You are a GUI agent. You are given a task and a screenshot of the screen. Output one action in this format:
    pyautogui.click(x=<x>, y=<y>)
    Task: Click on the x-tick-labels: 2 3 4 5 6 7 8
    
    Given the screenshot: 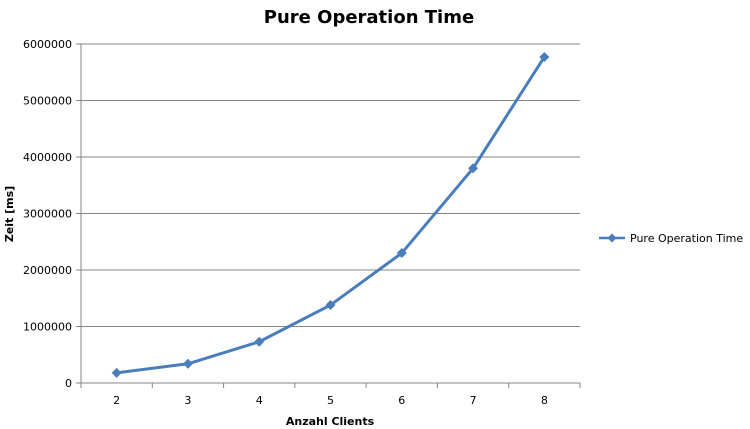 What is the action you would take?
    pyautogui.click(x=330, y=400)
    